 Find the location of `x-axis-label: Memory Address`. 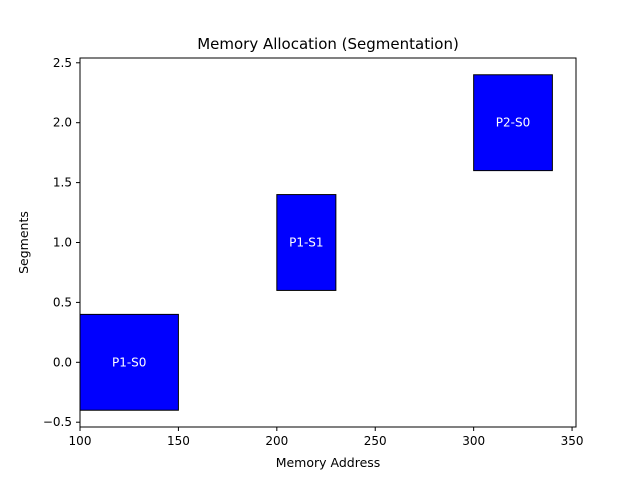

x-axis-label: Memory Address is located at coordinates (328, 462).